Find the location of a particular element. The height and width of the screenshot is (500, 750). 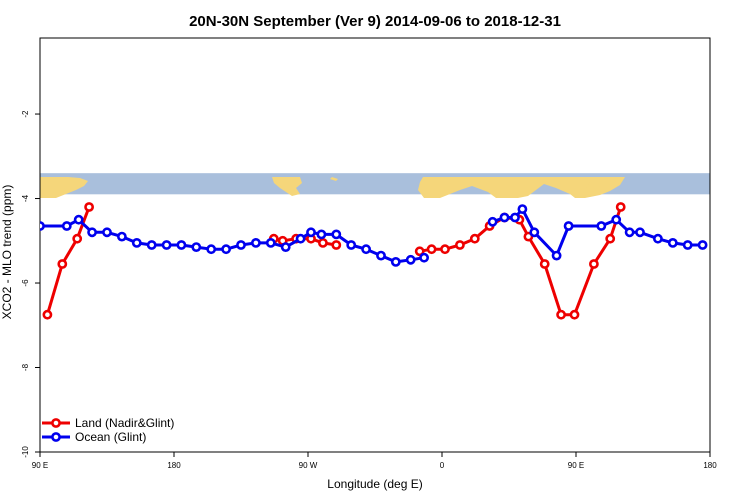

x-tick-label: 90 W is located at coordinates (308, 465).